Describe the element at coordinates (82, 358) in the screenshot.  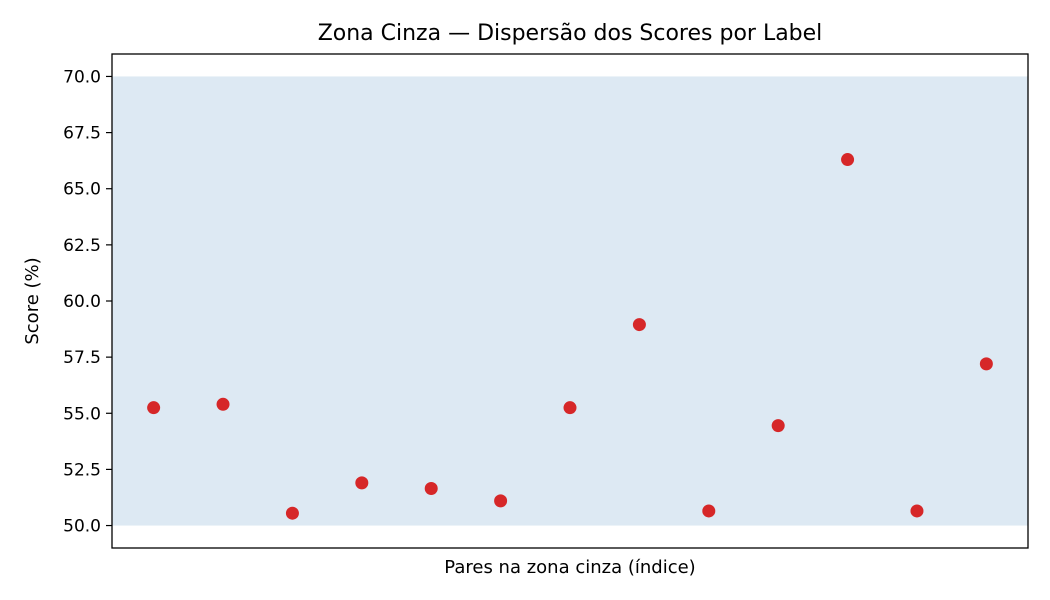
I see `y-tick-label: 57.5` at that location.